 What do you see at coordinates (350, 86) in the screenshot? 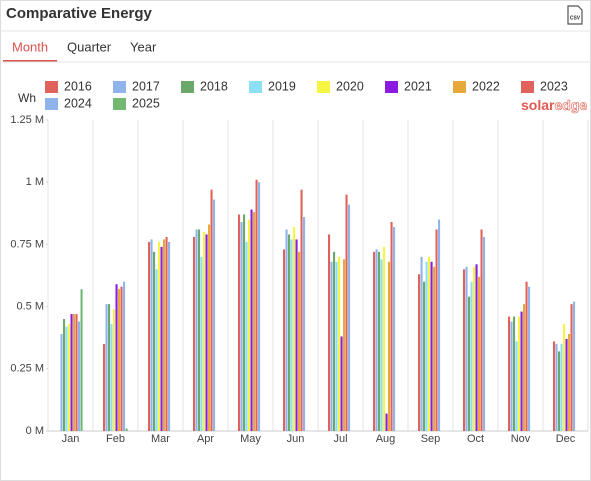
I see `legend-label: 2020` at bounding box center [350, 86].